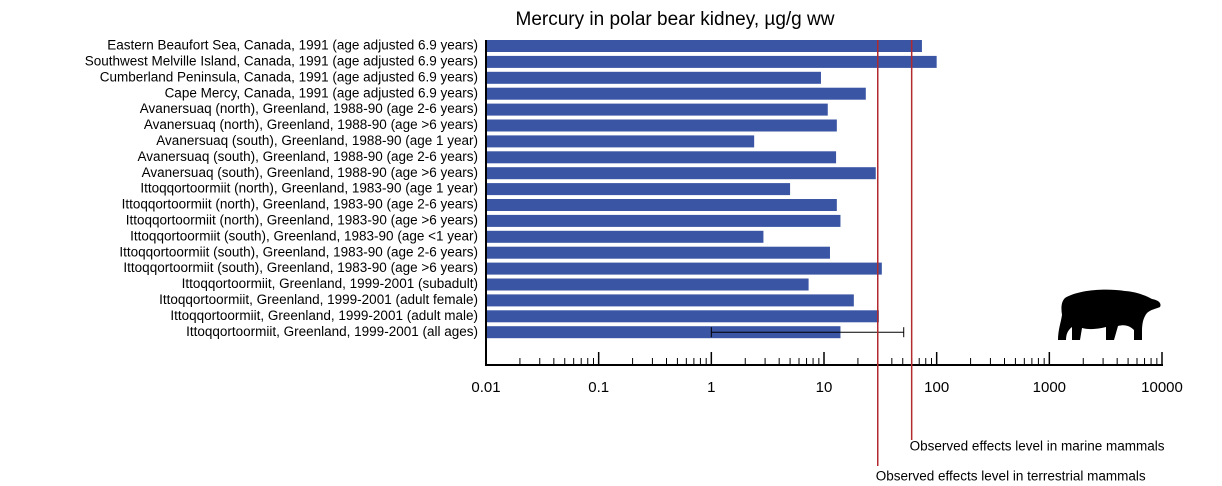 The image size is (1222, 486). What do you see at coordinates (936, 387) in the screenshot?
I see `x-tick-label: 100` at bounding box center [936, 387].